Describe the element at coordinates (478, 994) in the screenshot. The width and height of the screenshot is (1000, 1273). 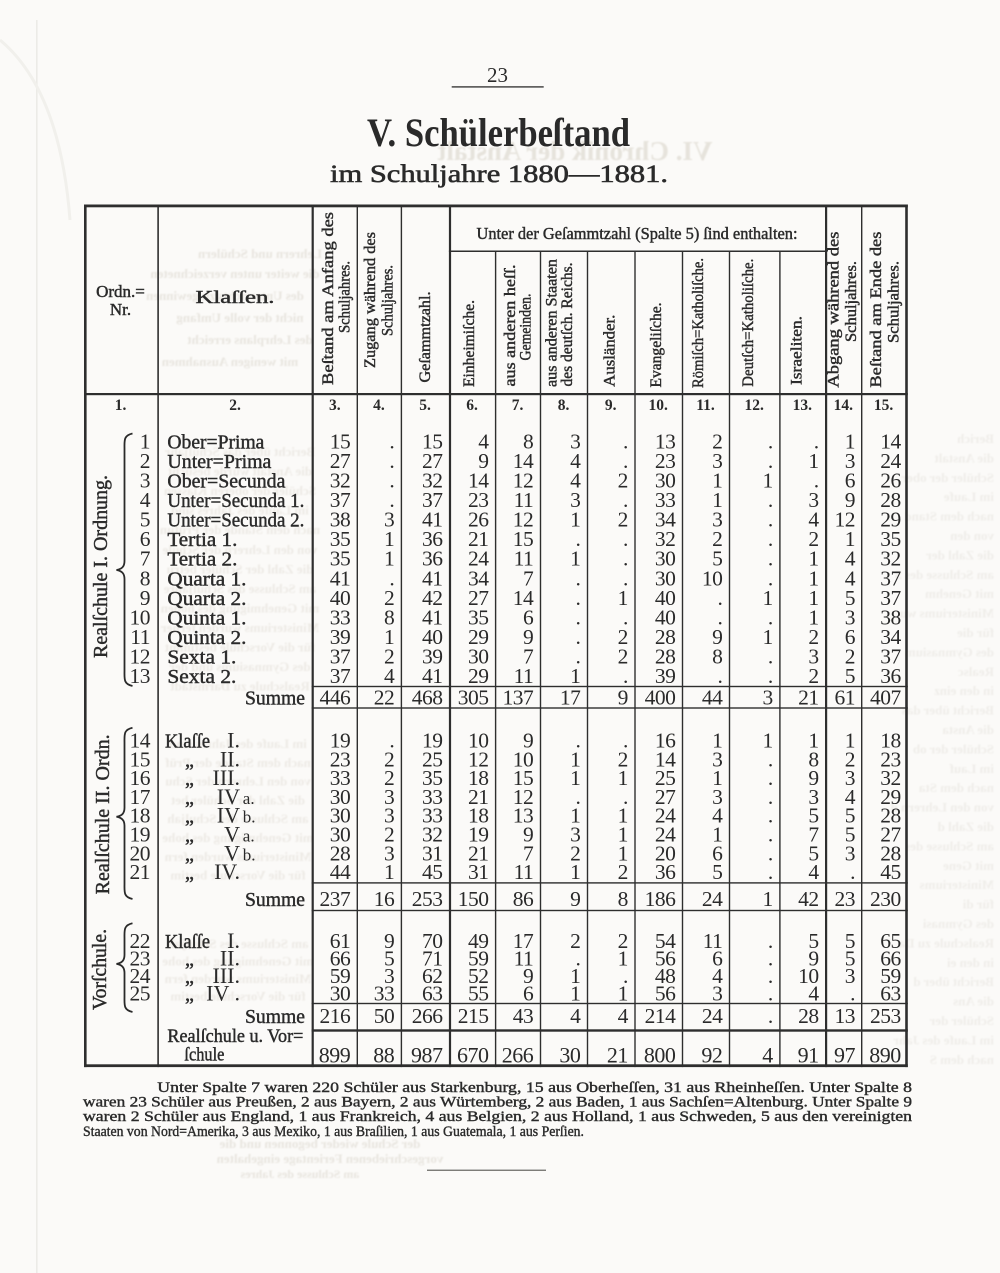
I see `svg-text: 55` at that location.